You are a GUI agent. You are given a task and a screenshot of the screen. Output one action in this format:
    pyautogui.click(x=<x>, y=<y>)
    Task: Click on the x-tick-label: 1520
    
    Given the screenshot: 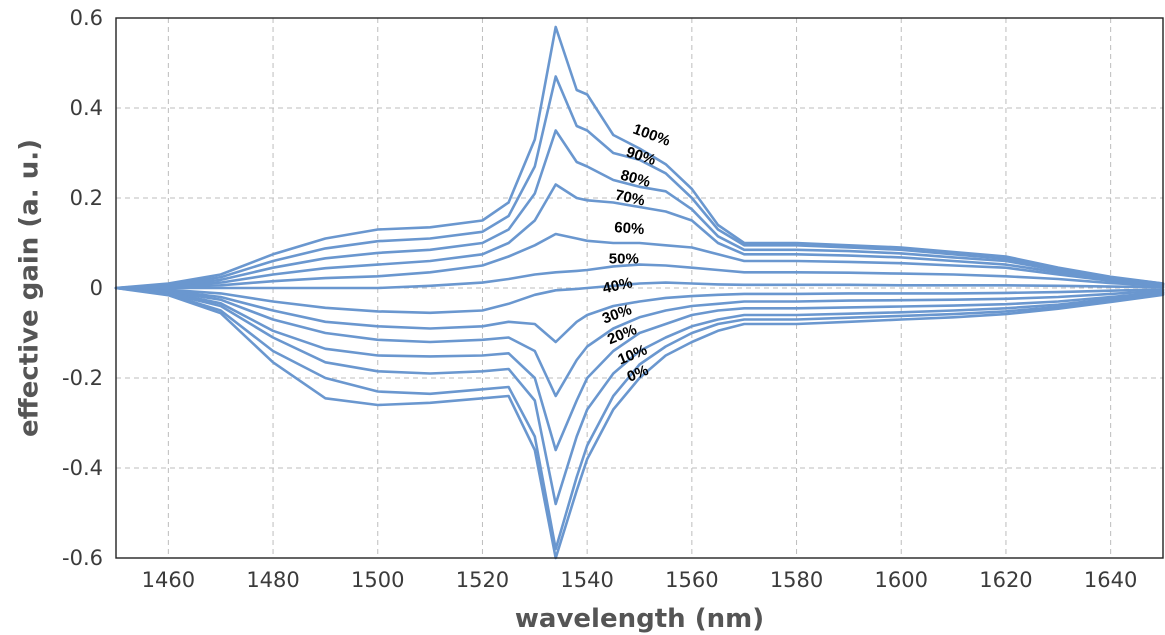 What is the action you would take?
    pyautogui.click(x=482, y=580)
    